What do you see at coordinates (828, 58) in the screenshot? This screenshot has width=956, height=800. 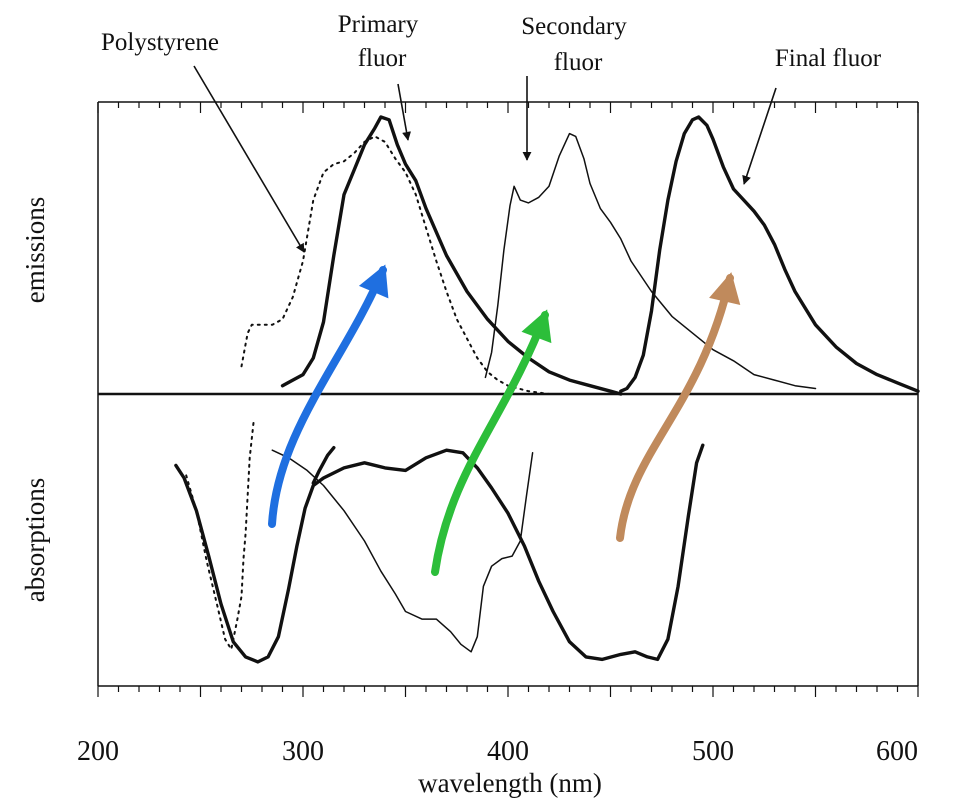 I see `final-fluor-label: Final fluor` at bounding box center [828, 58].